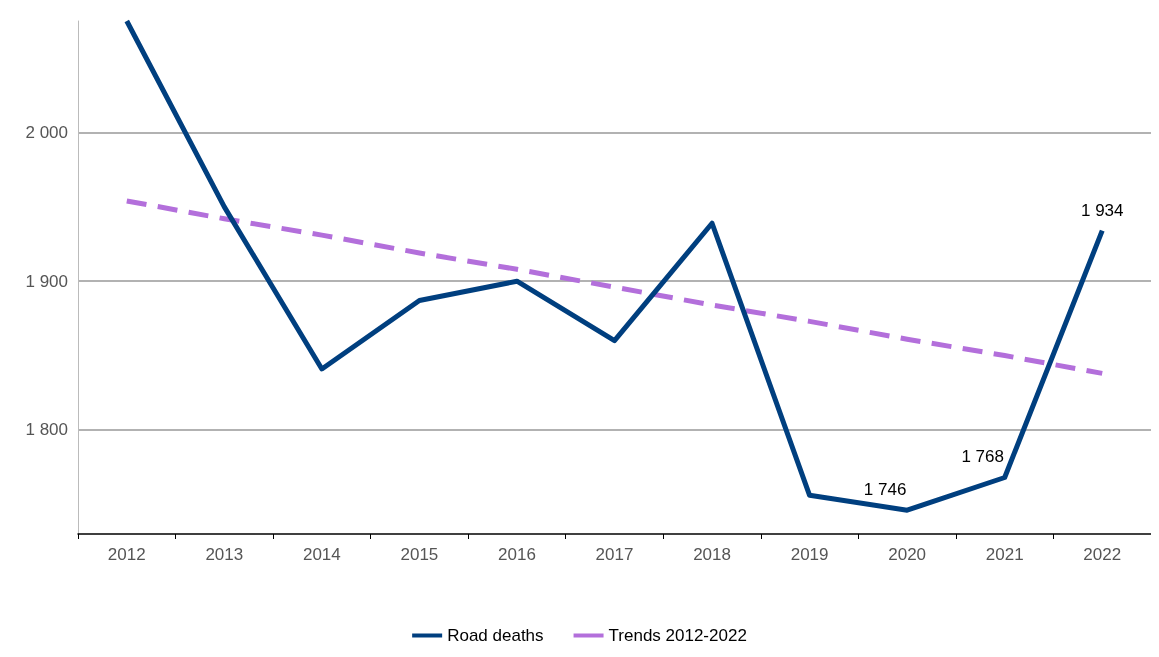 The image size is (1159, 657). Describe the element at coordinates (517, 554) in the screenshot. I see `x-tick-label: 2016` at that location.